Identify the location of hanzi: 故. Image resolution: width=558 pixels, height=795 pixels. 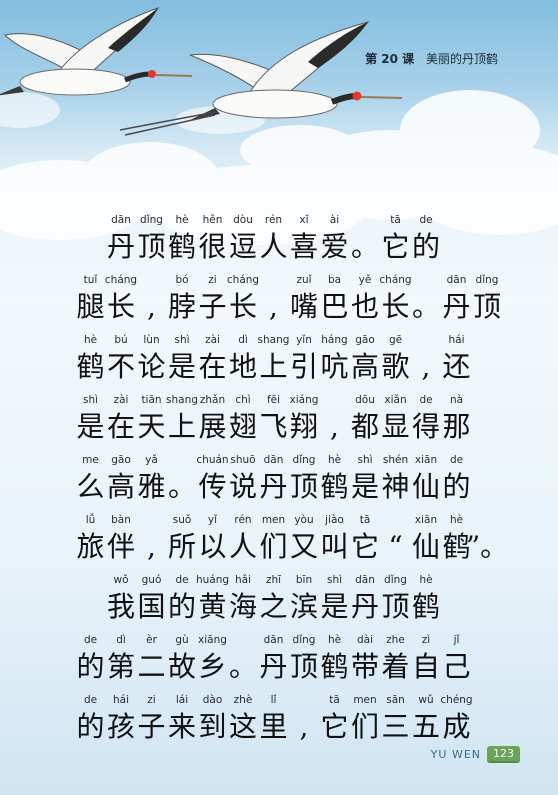
(181, 666).